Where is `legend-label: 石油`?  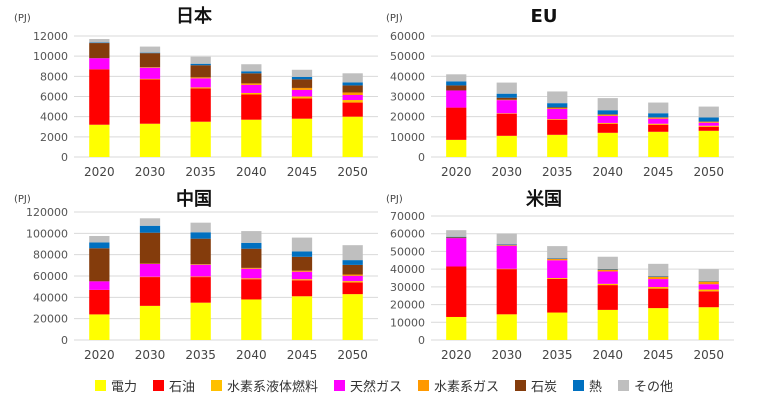
legend-label: 石油 is located at coordinates (181, 387).